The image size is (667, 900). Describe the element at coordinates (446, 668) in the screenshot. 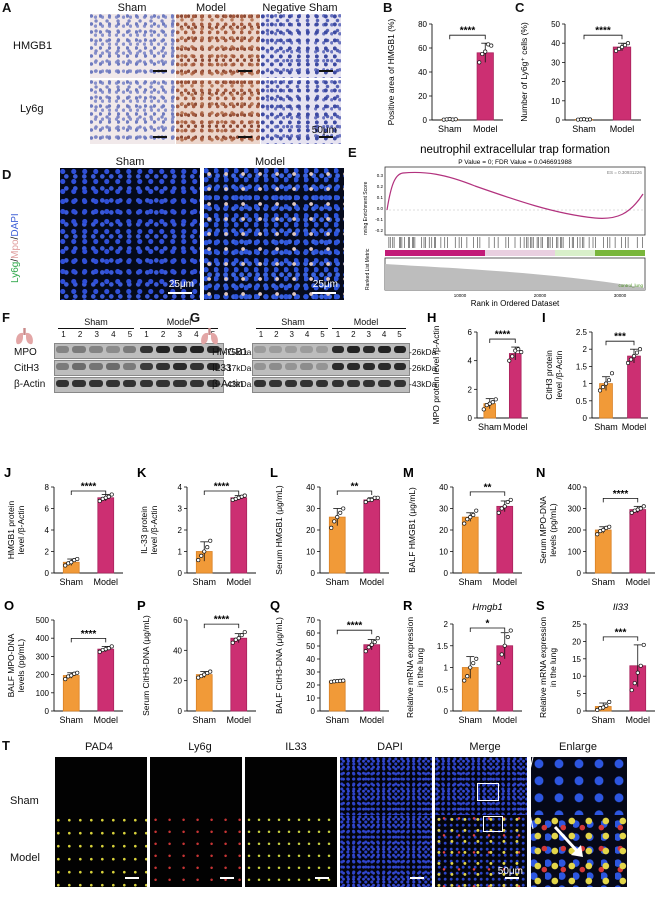

I see `y-tick-label: 1` at that location.